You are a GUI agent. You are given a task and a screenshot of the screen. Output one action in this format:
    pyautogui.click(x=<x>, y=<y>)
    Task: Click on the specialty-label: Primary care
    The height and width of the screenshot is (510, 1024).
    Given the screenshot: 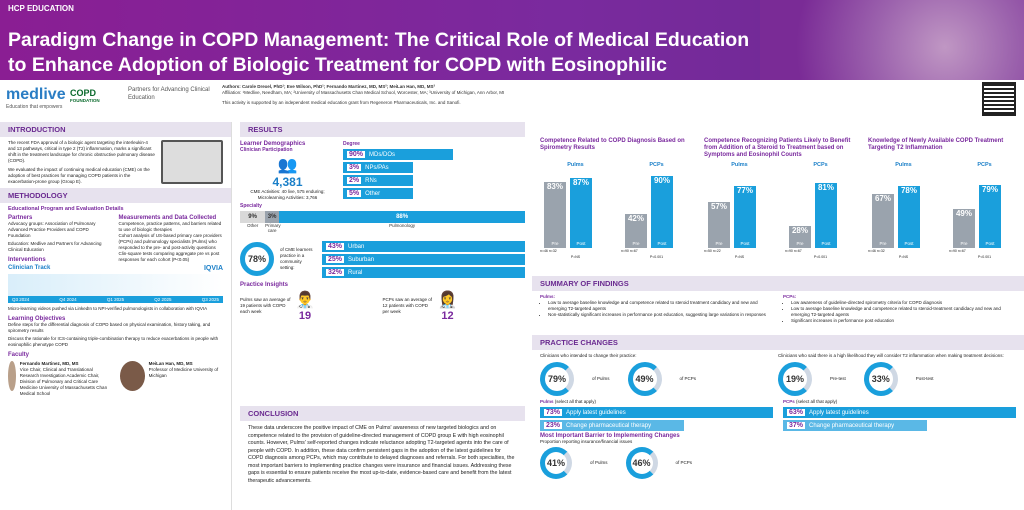 What is the action you would take?
    pyautogui.click(x=273, y=228)
    